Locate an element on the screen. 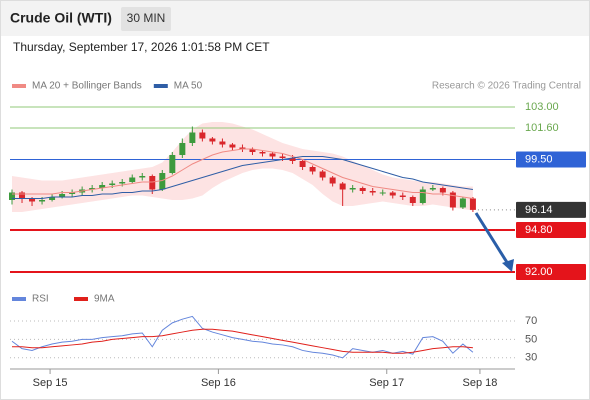 Image resolution: width=590 pixels, height=400 pixels. header-bar is located at coordinates (295, 18).